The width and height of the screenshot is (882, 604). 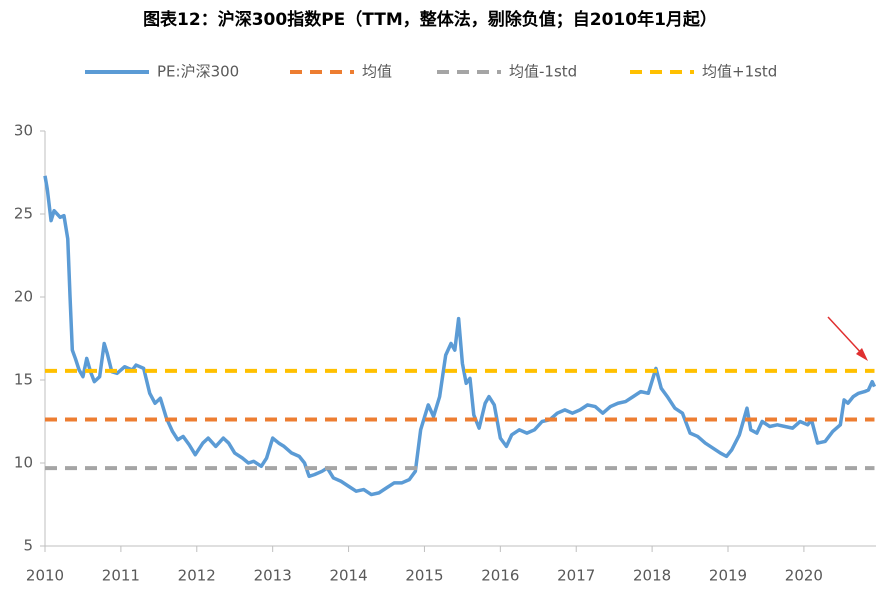 What do you see at coordinates (23, 380) in the screenshot?
I see `y-tick-label: 15` at bounding box center [23, 380].